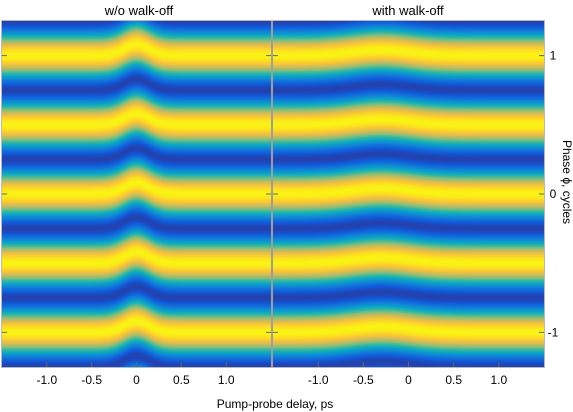 The image size is (573, 412). I want to click on left-x-tick-labels: -1.0 -0.5 0 0.5 1.0, so click(135, 380).